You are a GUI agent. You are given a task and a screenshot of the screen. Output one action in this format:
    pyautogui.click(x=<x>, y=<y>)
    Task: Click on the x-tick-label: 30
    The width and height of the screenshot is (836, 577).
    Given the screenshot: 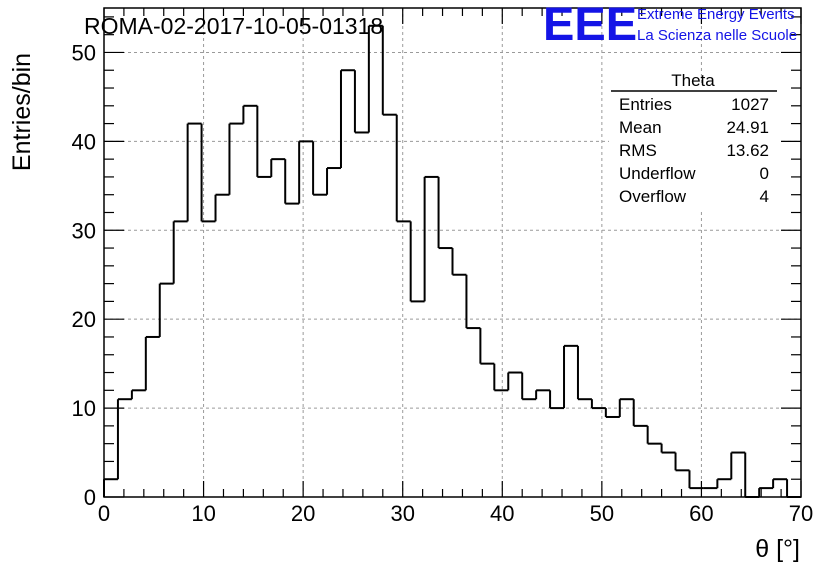 What is the action you would take?
    pyautogui.click(x=402, y=513)
    